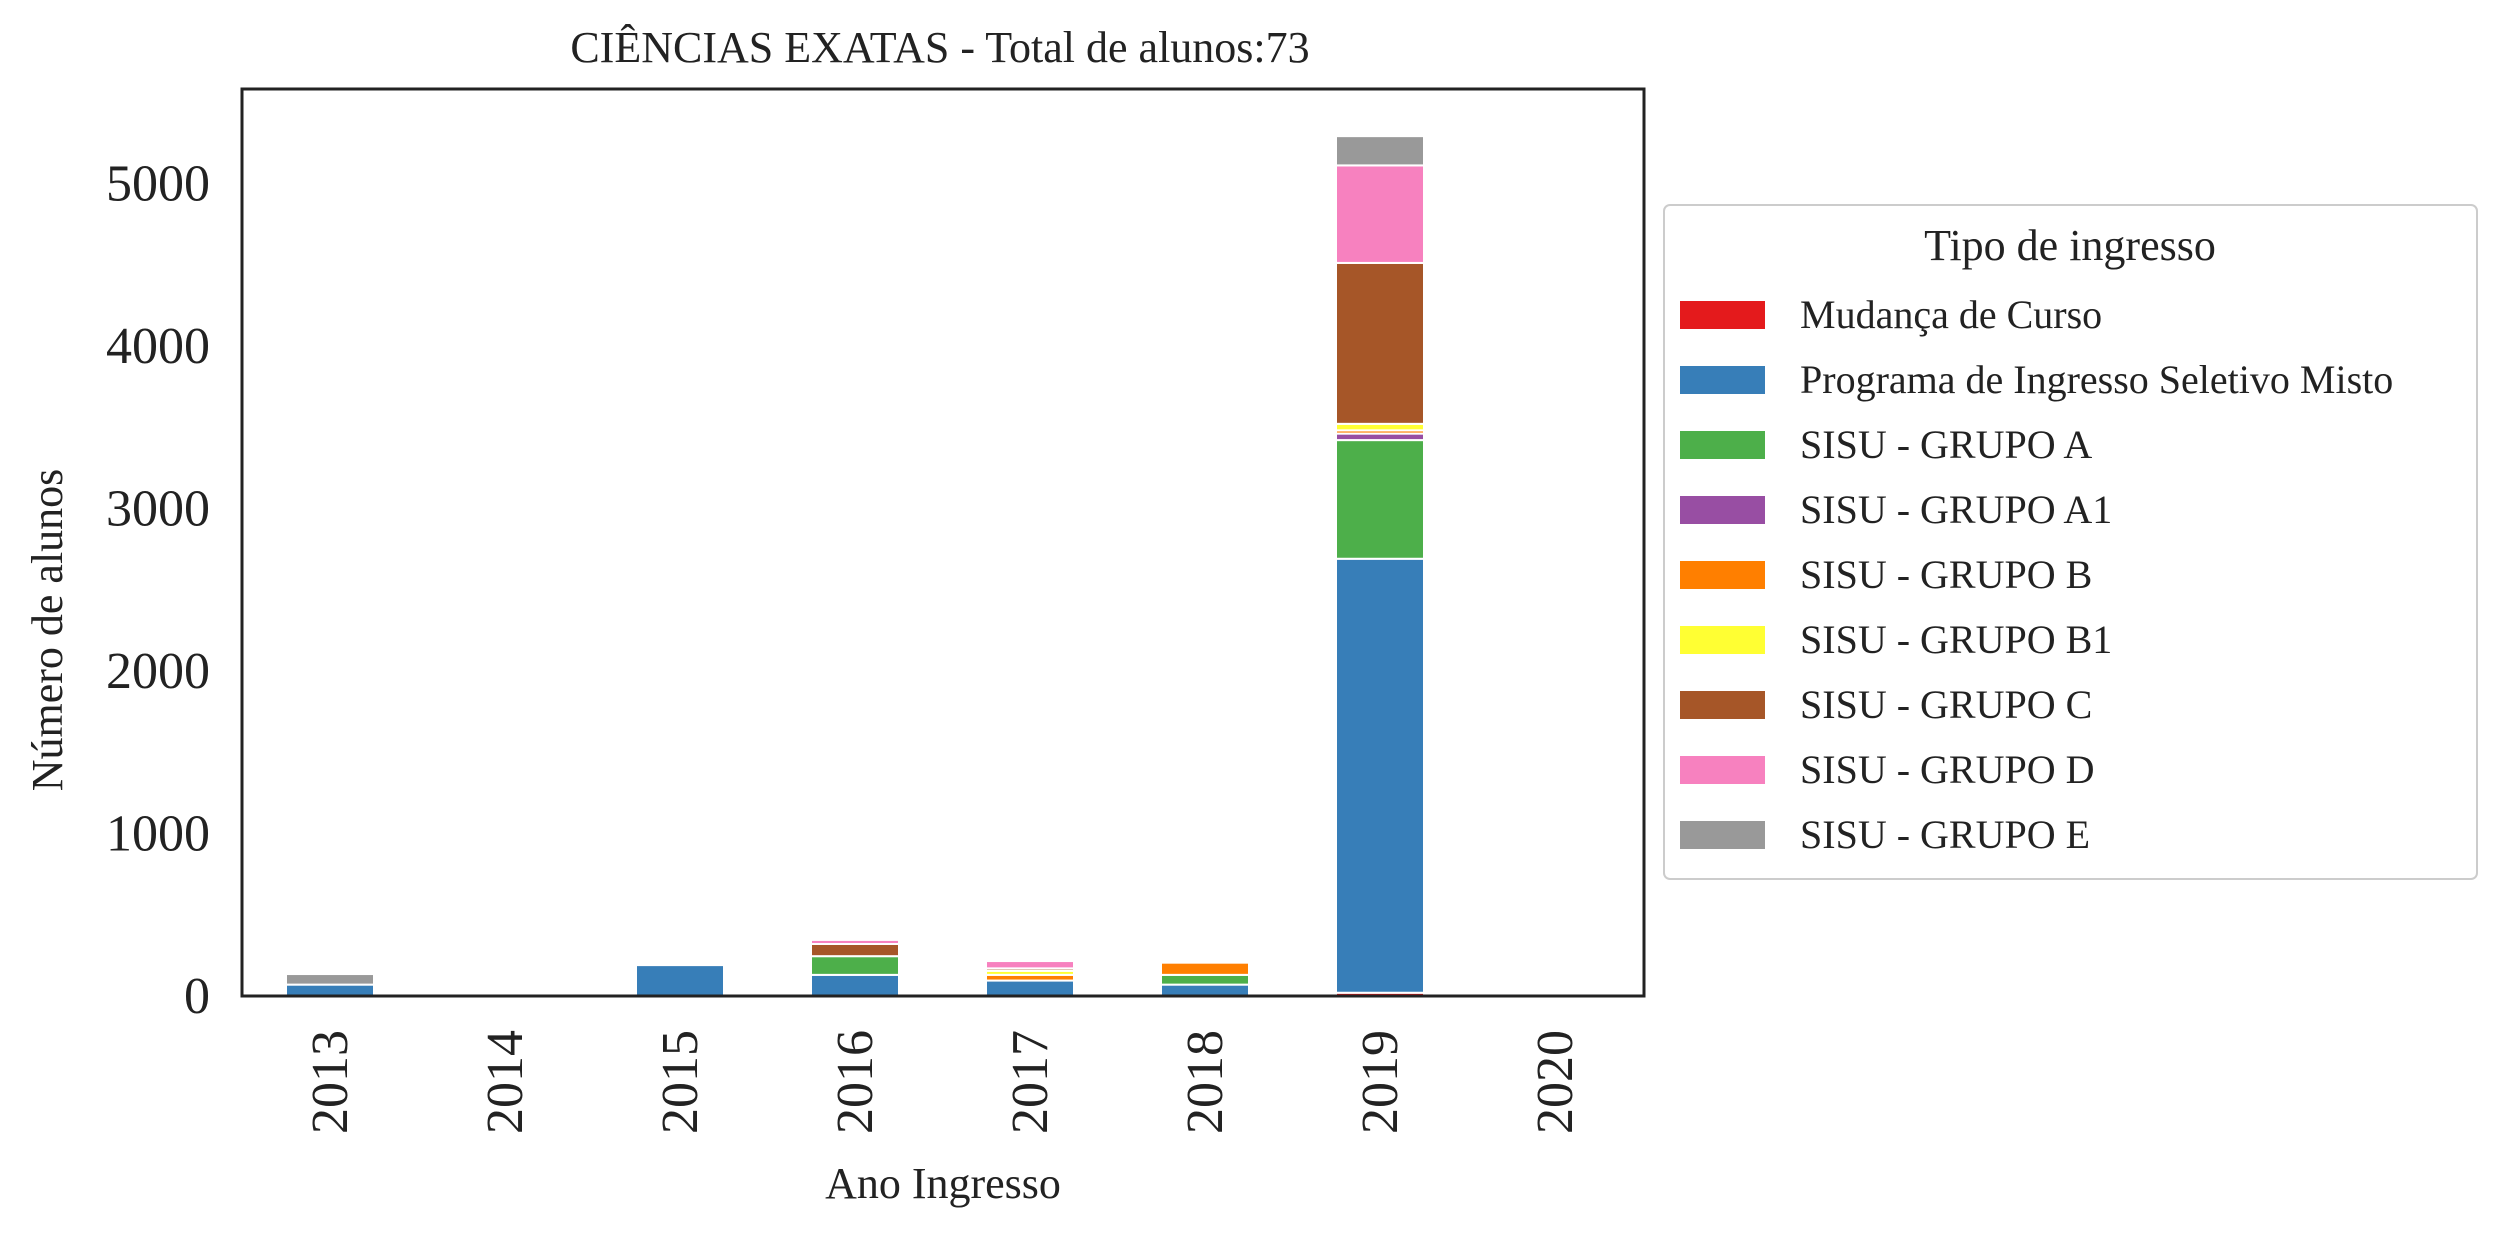  Describe the element at coordinates (1947, 769) in the screenshot. I see `legend-label: SISU - GRUPO D` at that location.